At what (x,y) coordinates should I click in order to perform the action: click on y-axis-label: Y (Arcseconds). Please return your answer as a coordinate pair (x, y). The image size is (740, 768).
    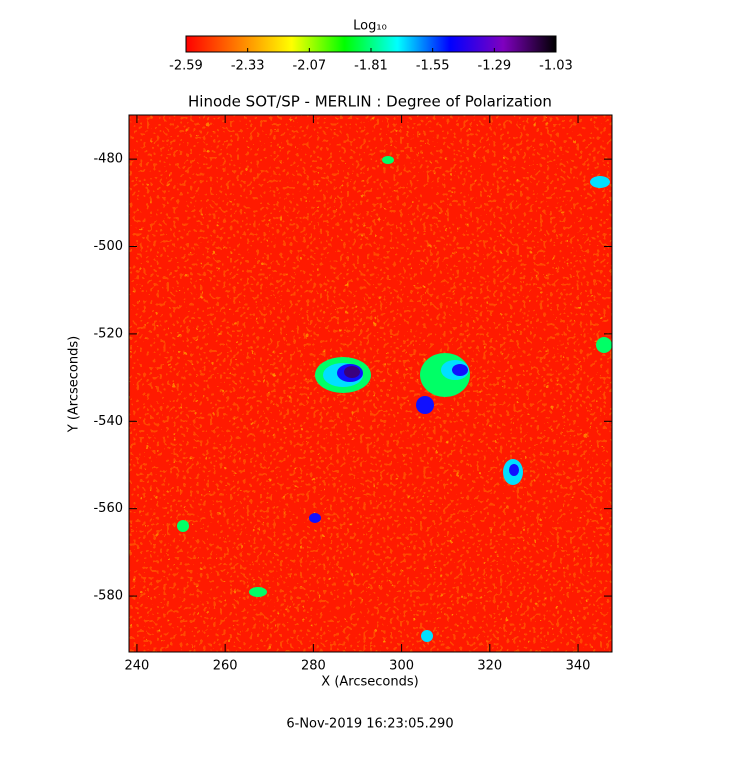
    Looking at the image, I should click on (74, 384).